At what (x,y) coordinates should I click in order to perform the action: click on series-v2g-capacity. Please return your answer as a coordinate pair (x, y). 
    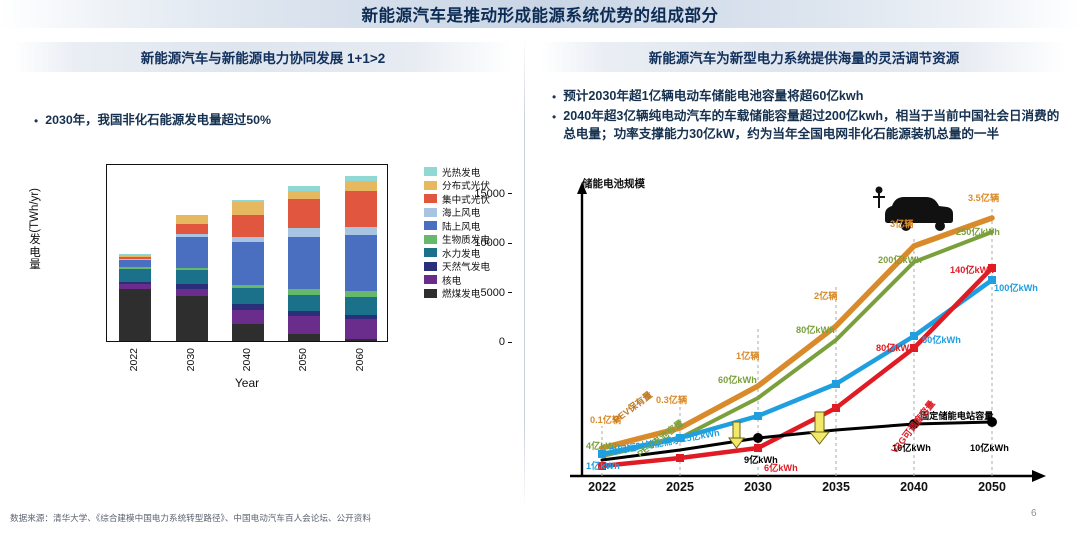
    Looking at the image, I should click on (797, 367).